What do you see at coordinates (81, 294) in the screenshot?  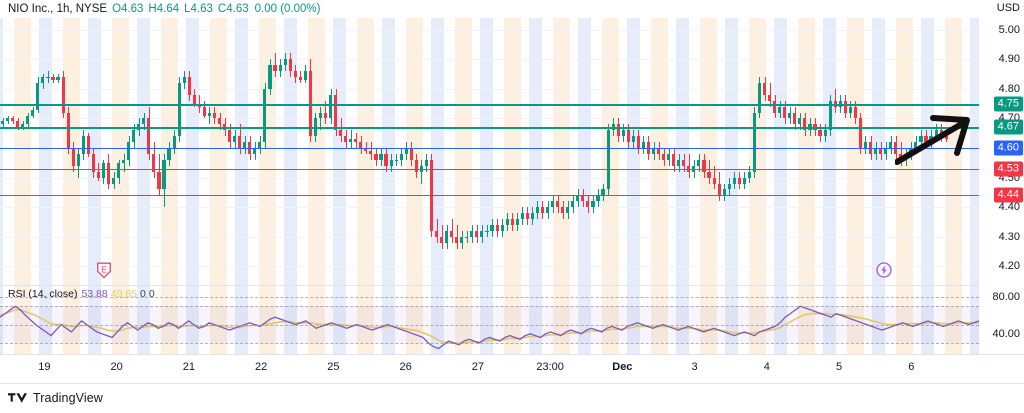 I see `rsi-legend: RSI (14, close) 53.88 49.85 0 0` at bounding box center [81, 294].